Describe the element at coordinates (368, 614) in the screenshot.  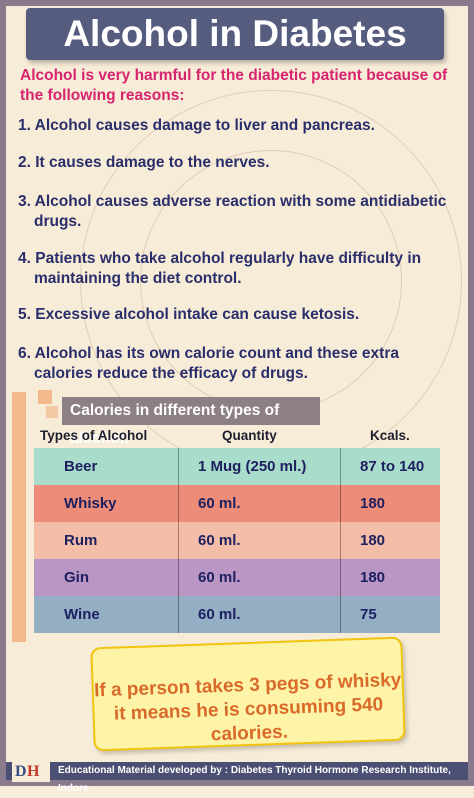
I see `cell-kcals: 75` at that location.